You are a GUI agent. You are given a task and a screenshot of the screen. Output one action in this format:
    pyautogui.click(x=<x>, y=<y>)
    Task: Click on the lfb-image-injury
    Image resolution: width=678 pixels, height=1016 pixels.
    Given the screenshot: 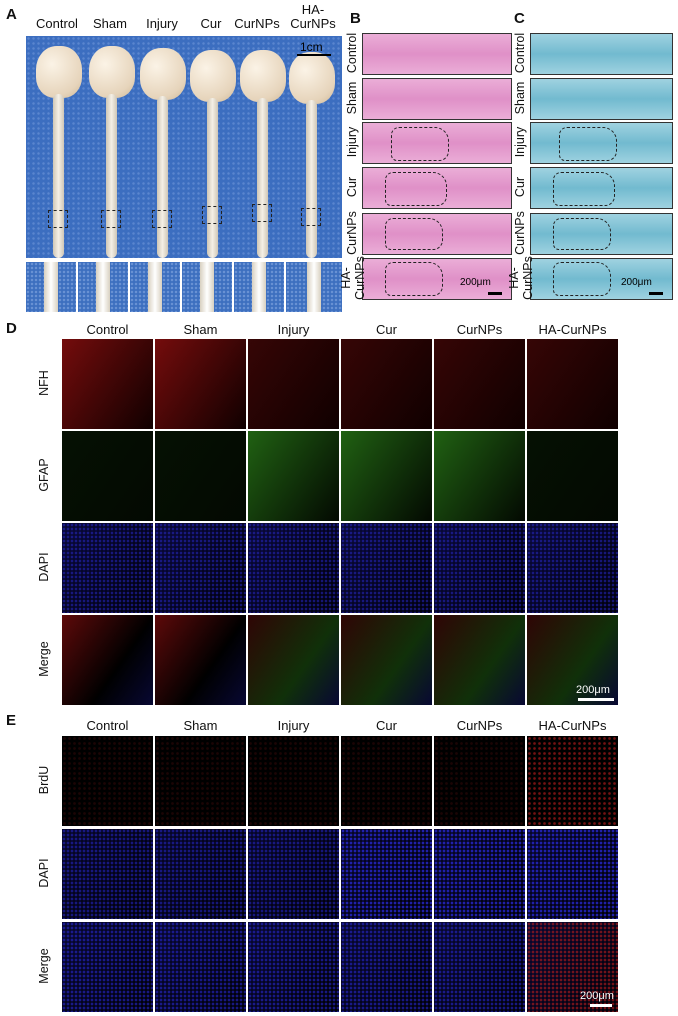 What is the action you would take?
    pyautogui.click(x=601, y=143)
    